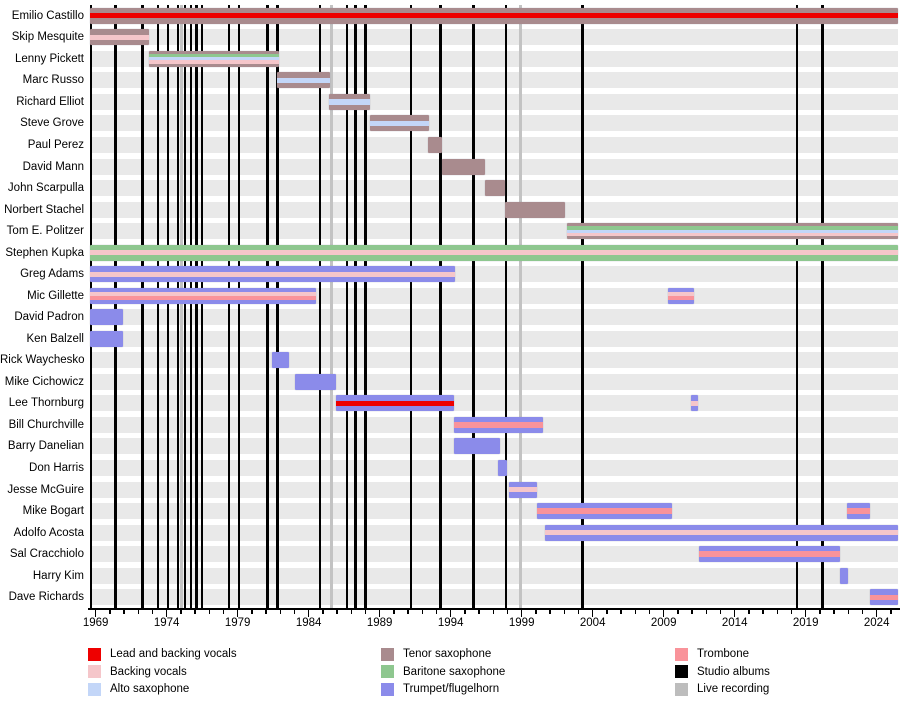  What do you see at coordinates (805, 623) in the screenshot?
I see `x-tick-label: 2019` at bounding box center [805, 623].